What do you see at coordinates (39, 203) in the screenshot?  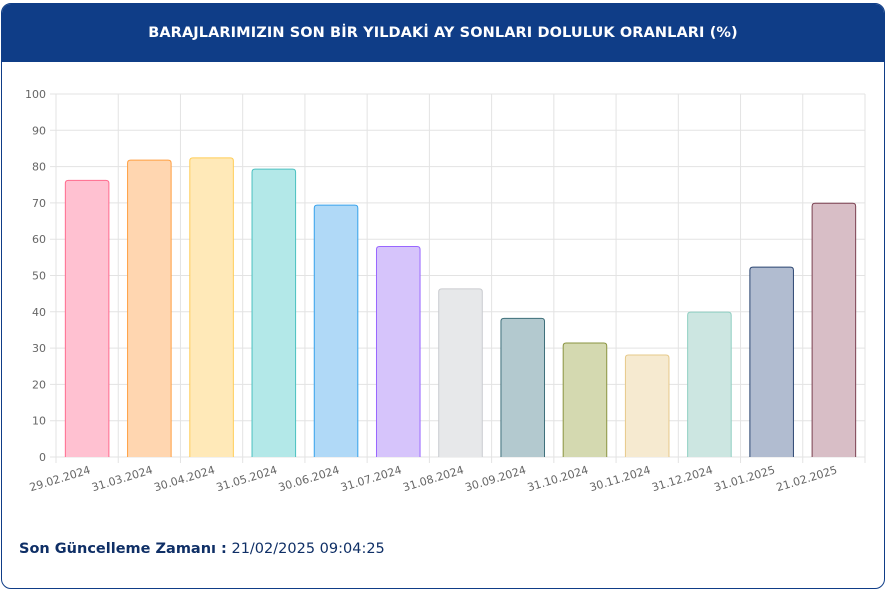 I see `y-tick-label: 70` at bounding box center [39, 203].